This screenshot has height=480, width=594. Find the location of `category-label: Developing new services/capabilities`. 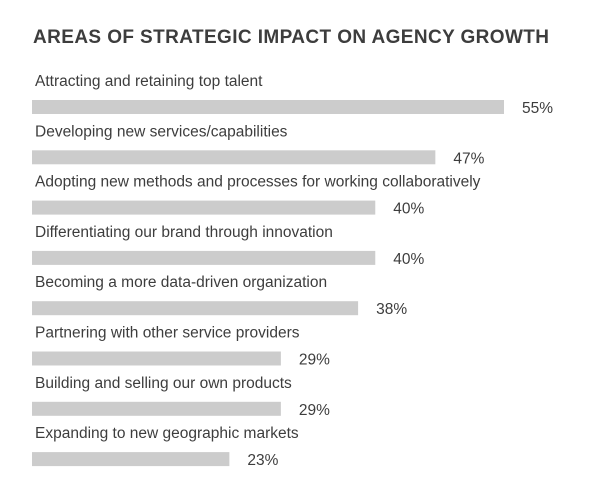

category-label: Developing new services/capabilities is located at coordinates (161, 131).